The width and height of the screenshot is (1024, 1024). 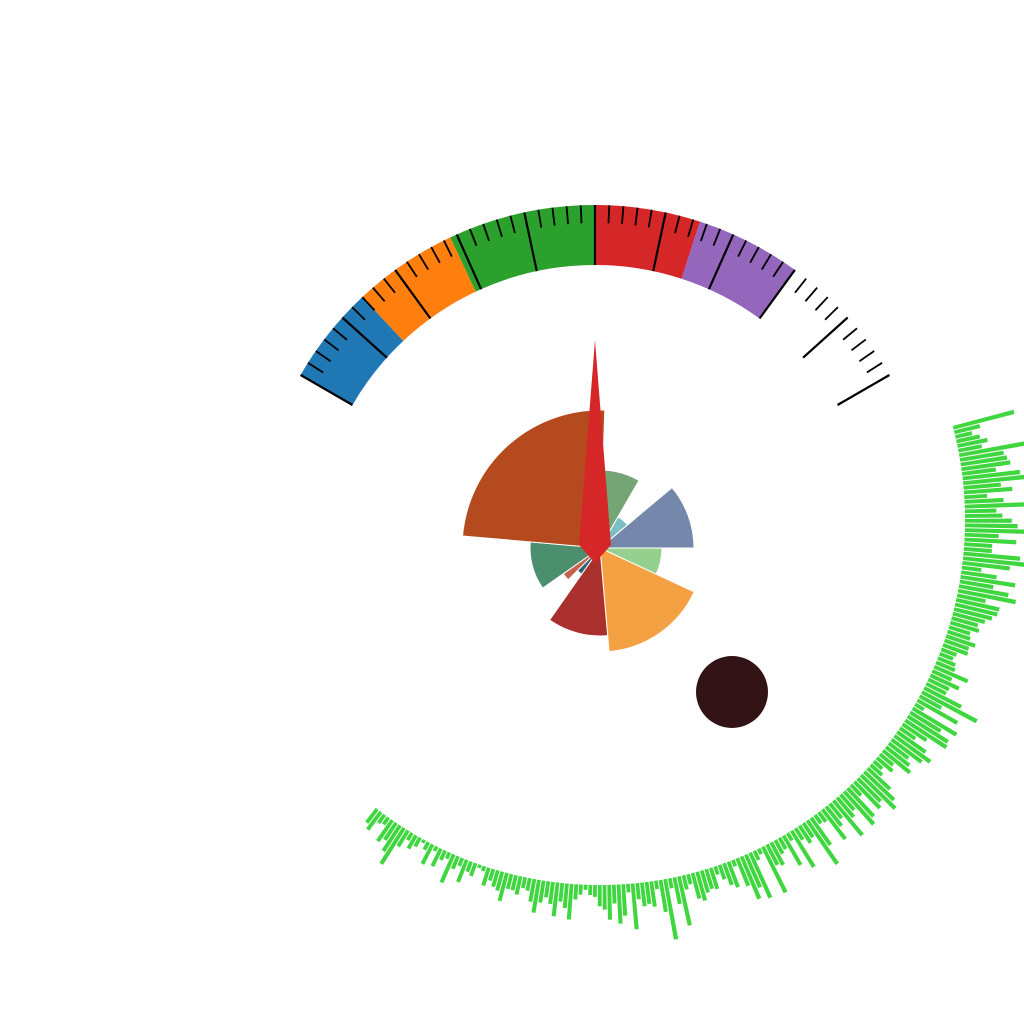 I want to click on marker-layer, so click(x=732, y=692).